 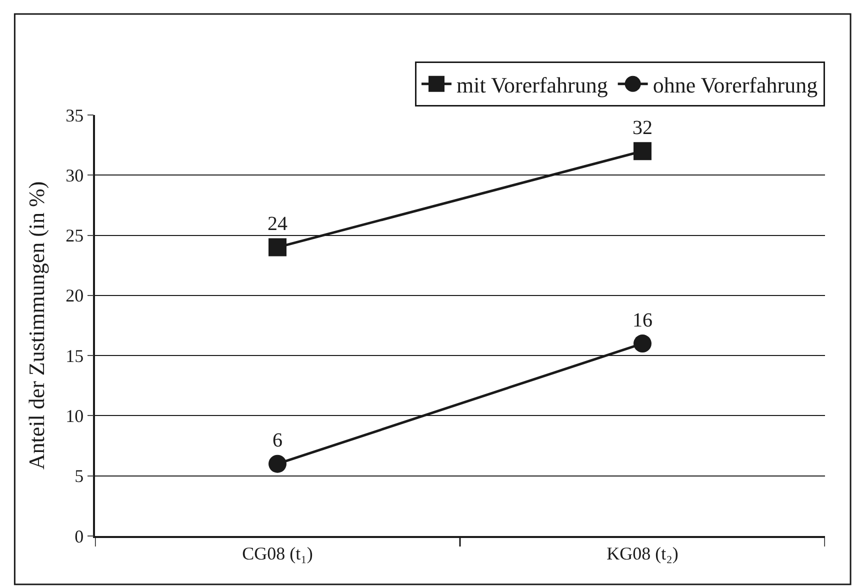 What do you see at coordinates (36, 325) in the screenshot?
I see `y-axis-title: Anteil der Zustimmungen (in %)` at bounding box center [36, 325].